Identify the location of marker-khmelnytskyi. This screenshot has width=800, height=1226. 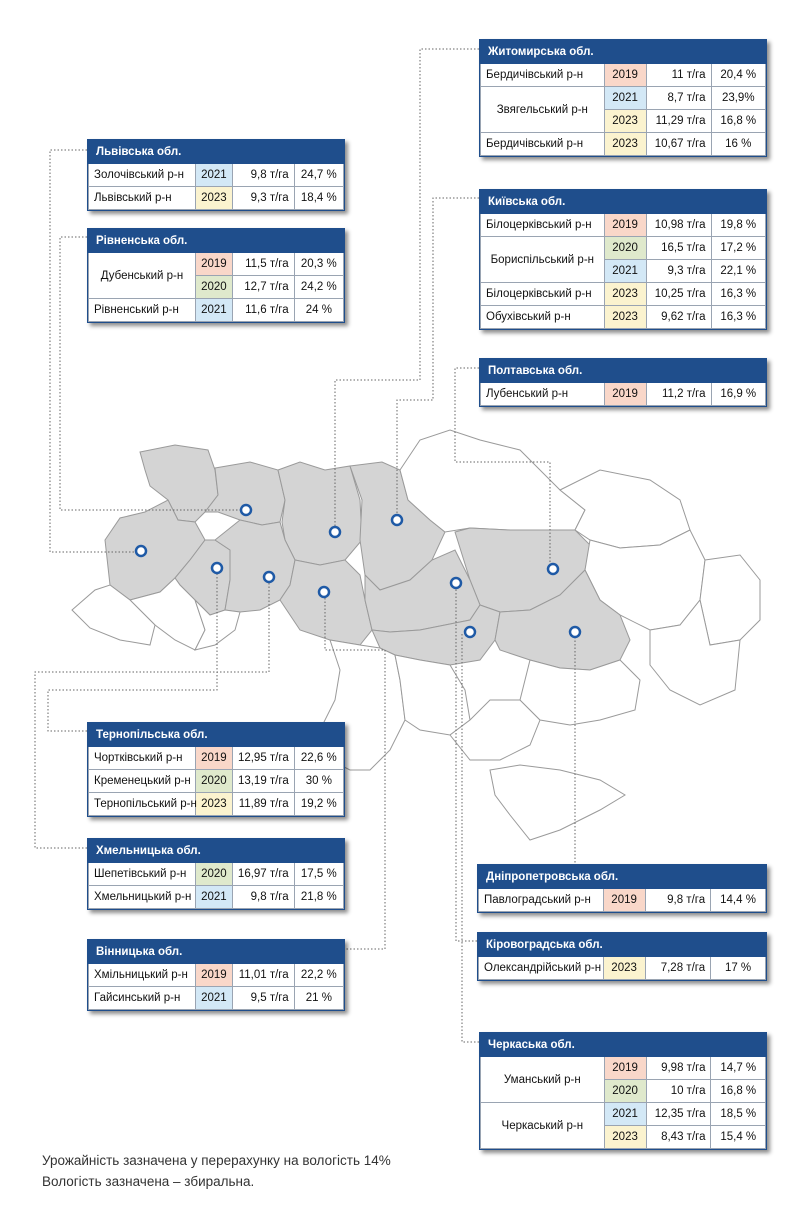
(269, 577).